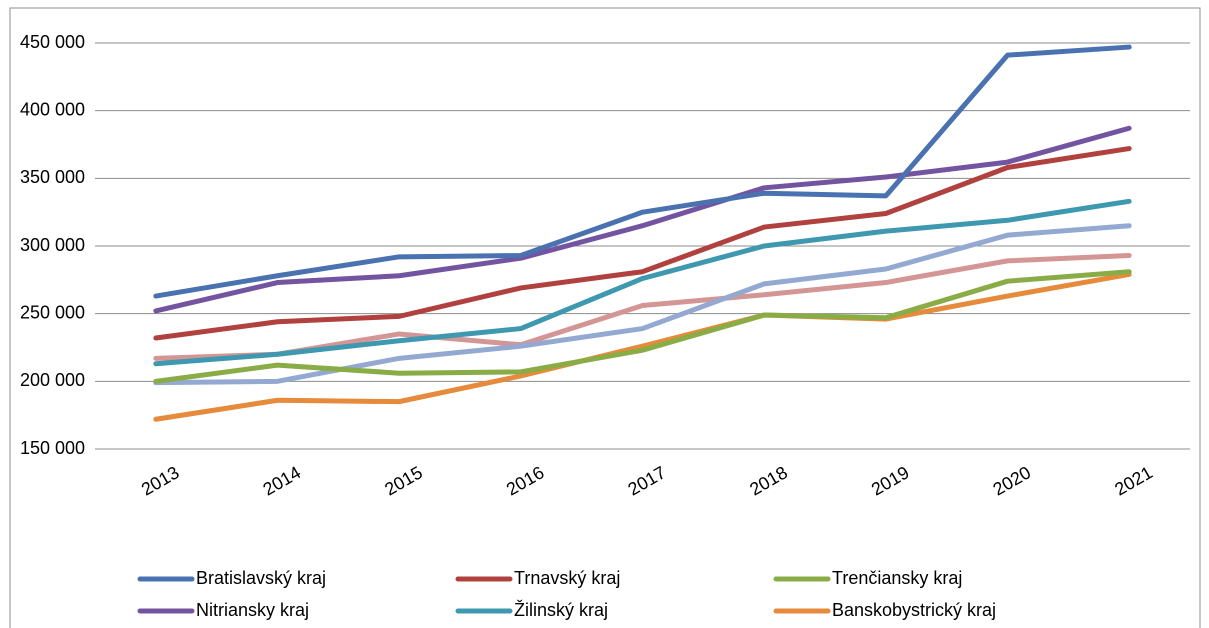  Describe the element at coordinates (282, 480) in the screenshot. I see `x-tick-label: 2014` at that location.